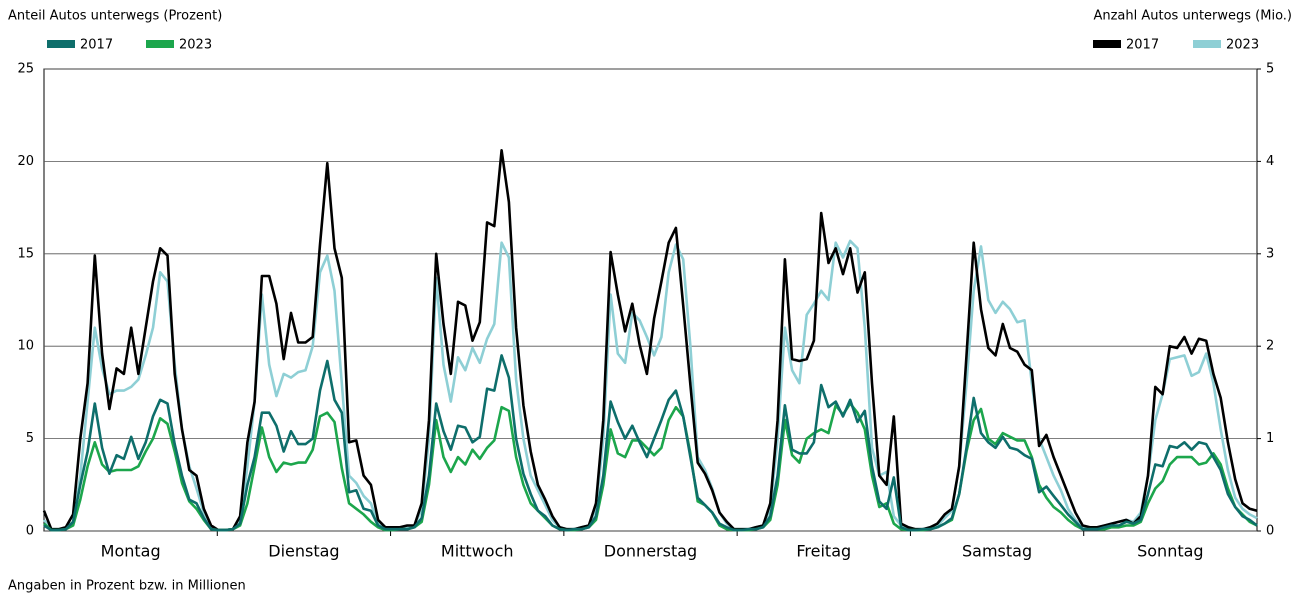 The width and height of the screenshot is (1301, 599). Describe the element at coordinates (1270, 531) in the screenshot. I see `y2-tick-label: 0` at that location.